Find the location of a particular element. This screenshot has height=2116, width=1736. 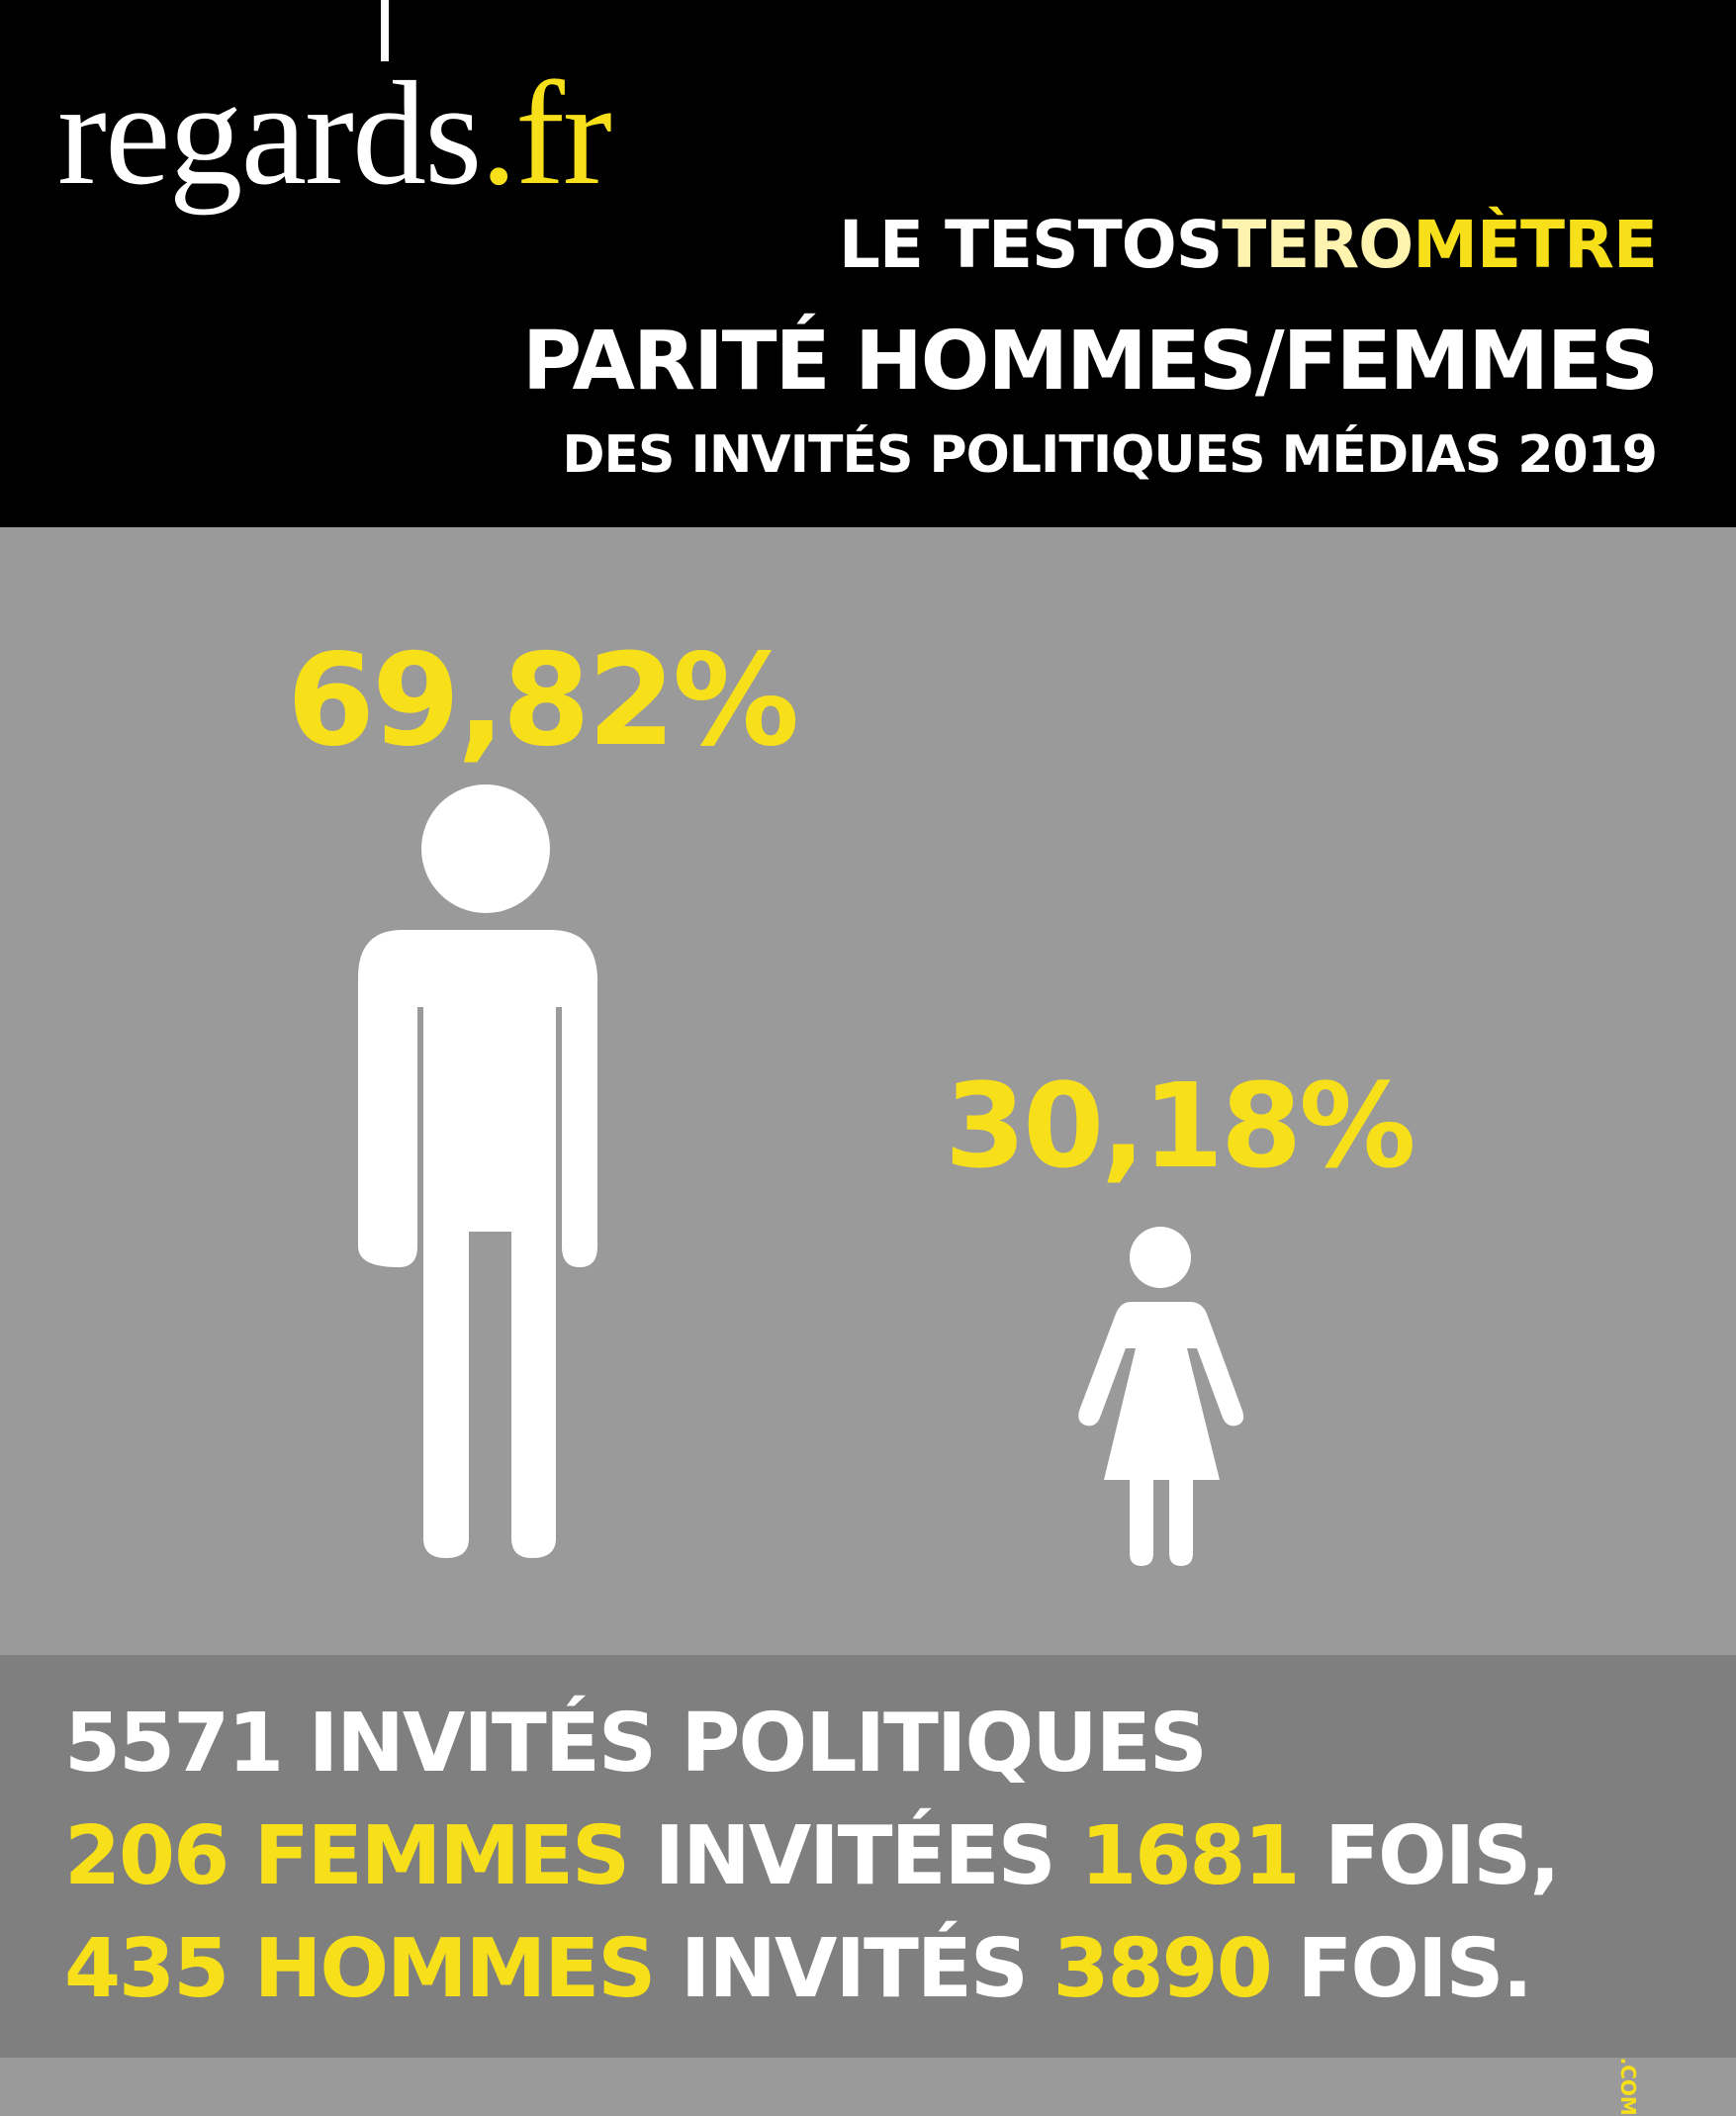

page-title: PARITÉ HOMMES/FEMMES is located at coordinates (1090, 362).